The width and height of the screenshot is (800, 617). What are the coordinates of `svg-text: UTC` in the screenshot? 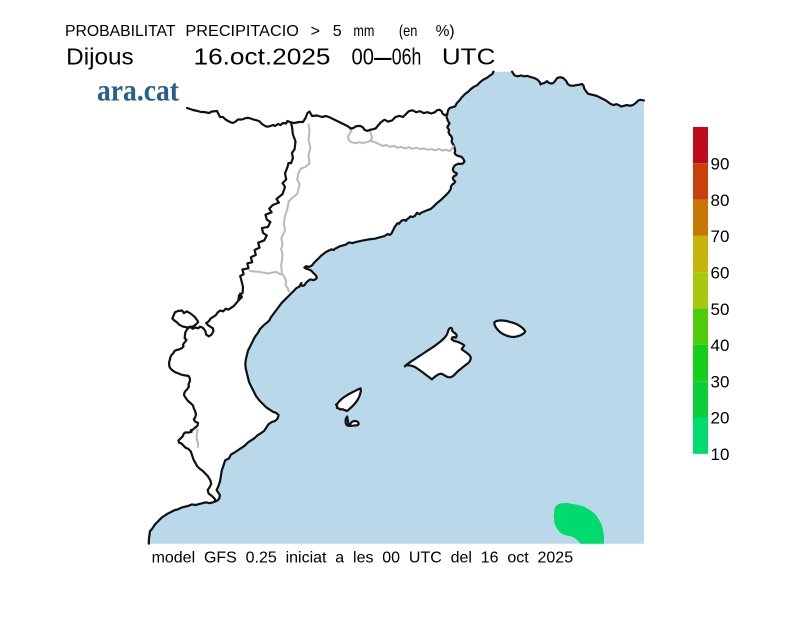 It's located at (469, 56).